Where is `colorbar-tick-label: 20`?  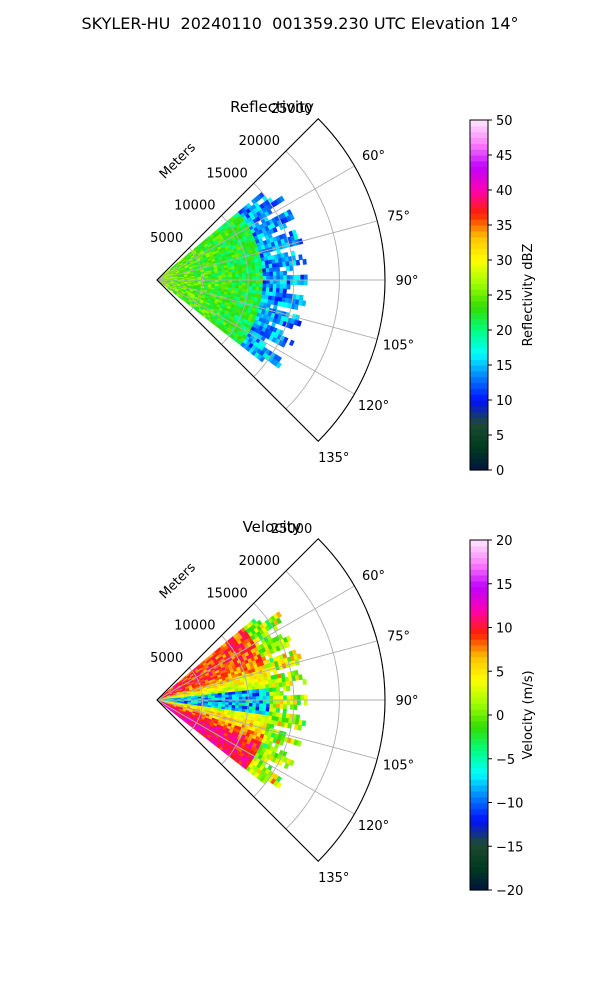
colorbar-tick-label: 20 is located at coordinates (504, 541).